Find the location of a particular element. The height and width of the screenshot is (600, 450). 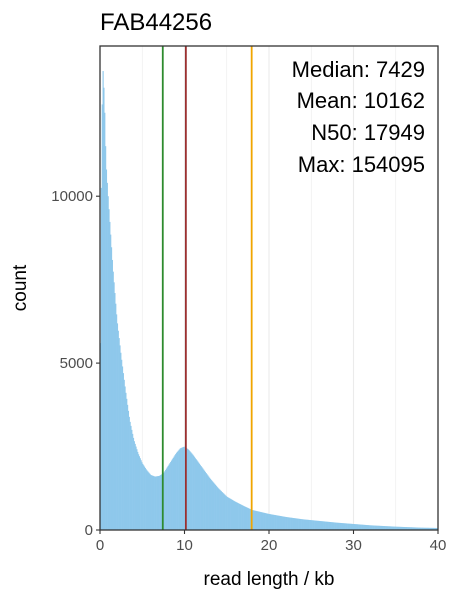

x-tick-label: 0 is located at coordinates (100, 545).